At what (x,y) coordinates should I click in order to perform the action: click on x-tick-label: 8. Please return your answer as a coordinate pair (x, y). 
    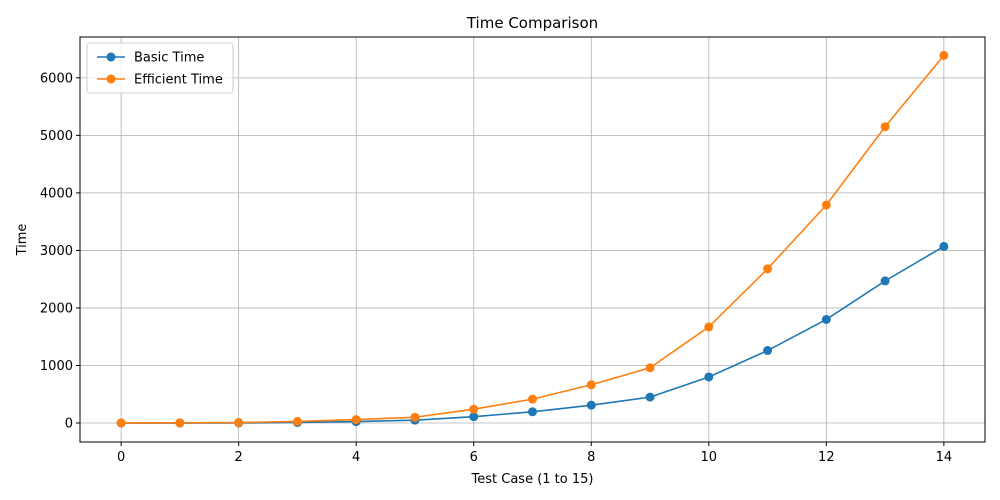
    Looking at the image, I should click on (591, 457).